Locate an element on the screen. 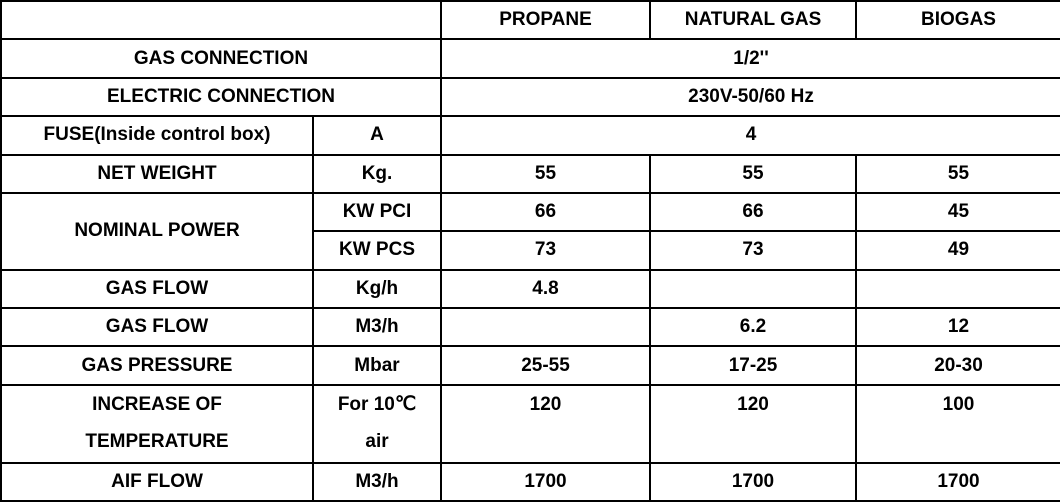 Image resolution: width=1060 pixels, height=502 pixels. header-row: PROPANE NATURAL GAS BIOGAS is located at coordinates (530, 20).